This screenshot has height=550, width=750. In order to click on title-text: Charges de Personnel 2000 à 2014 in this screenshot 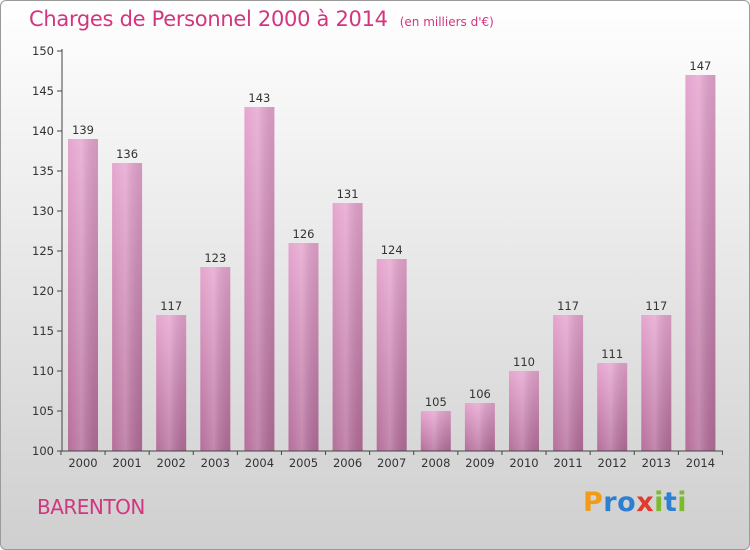, I will do `click(208, 19)`.